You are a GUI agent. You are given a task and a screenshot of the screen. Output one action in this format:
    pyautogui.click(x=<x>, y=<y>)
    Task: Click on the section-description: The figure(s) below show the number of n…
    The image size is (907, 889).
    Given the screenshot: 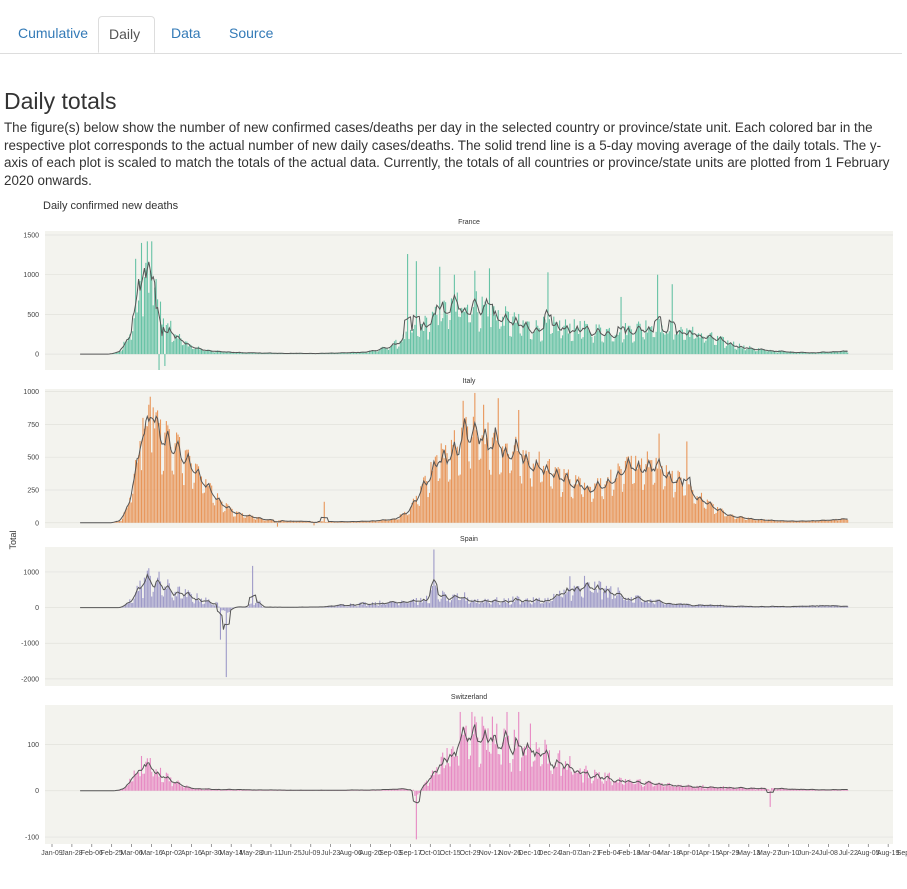 What is the action you would take?
    pyautogui.click(x=447, y=154)
    